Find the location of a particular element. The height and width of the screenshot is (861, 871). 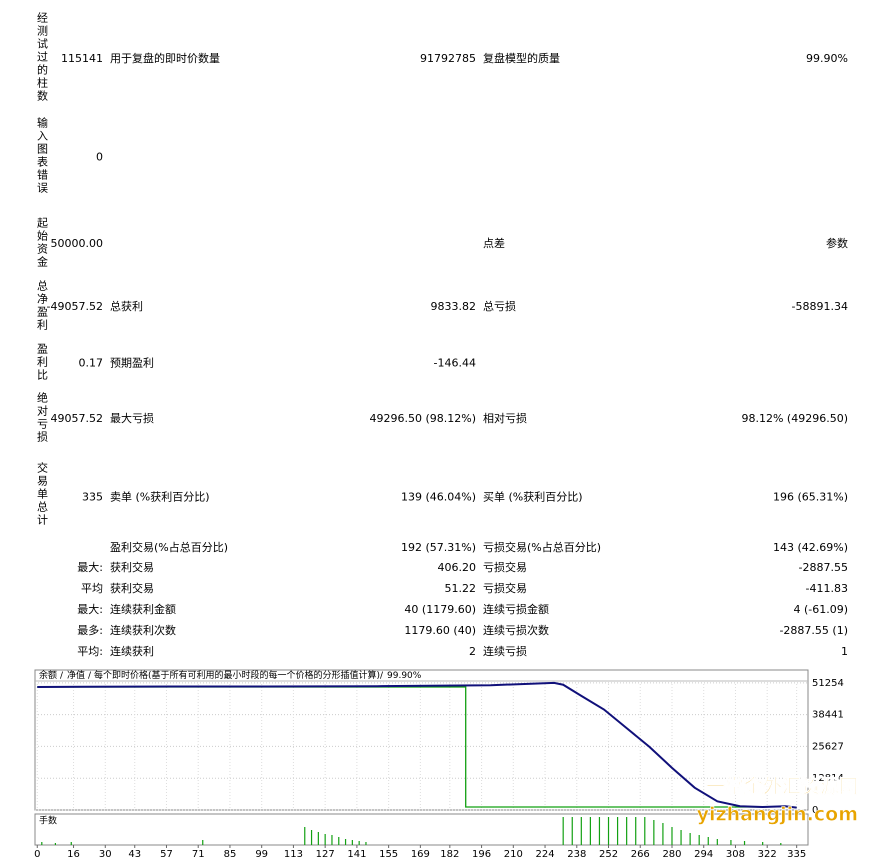

summary-label: 交易单总计 is located at coordinates (42, 494).